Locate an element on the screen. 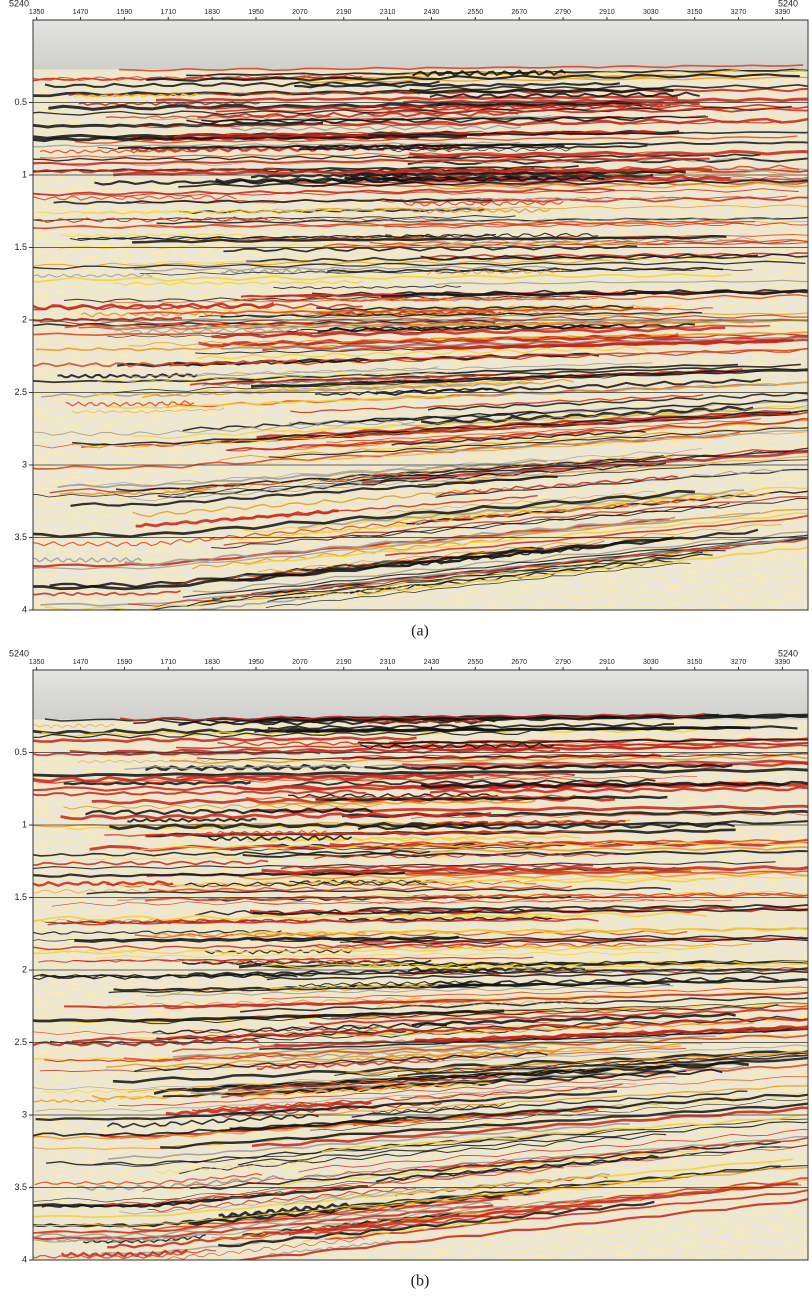 This screenshot has width=812, height=1308. x-tick-label: 3390 is located at coordinates (783, 12).